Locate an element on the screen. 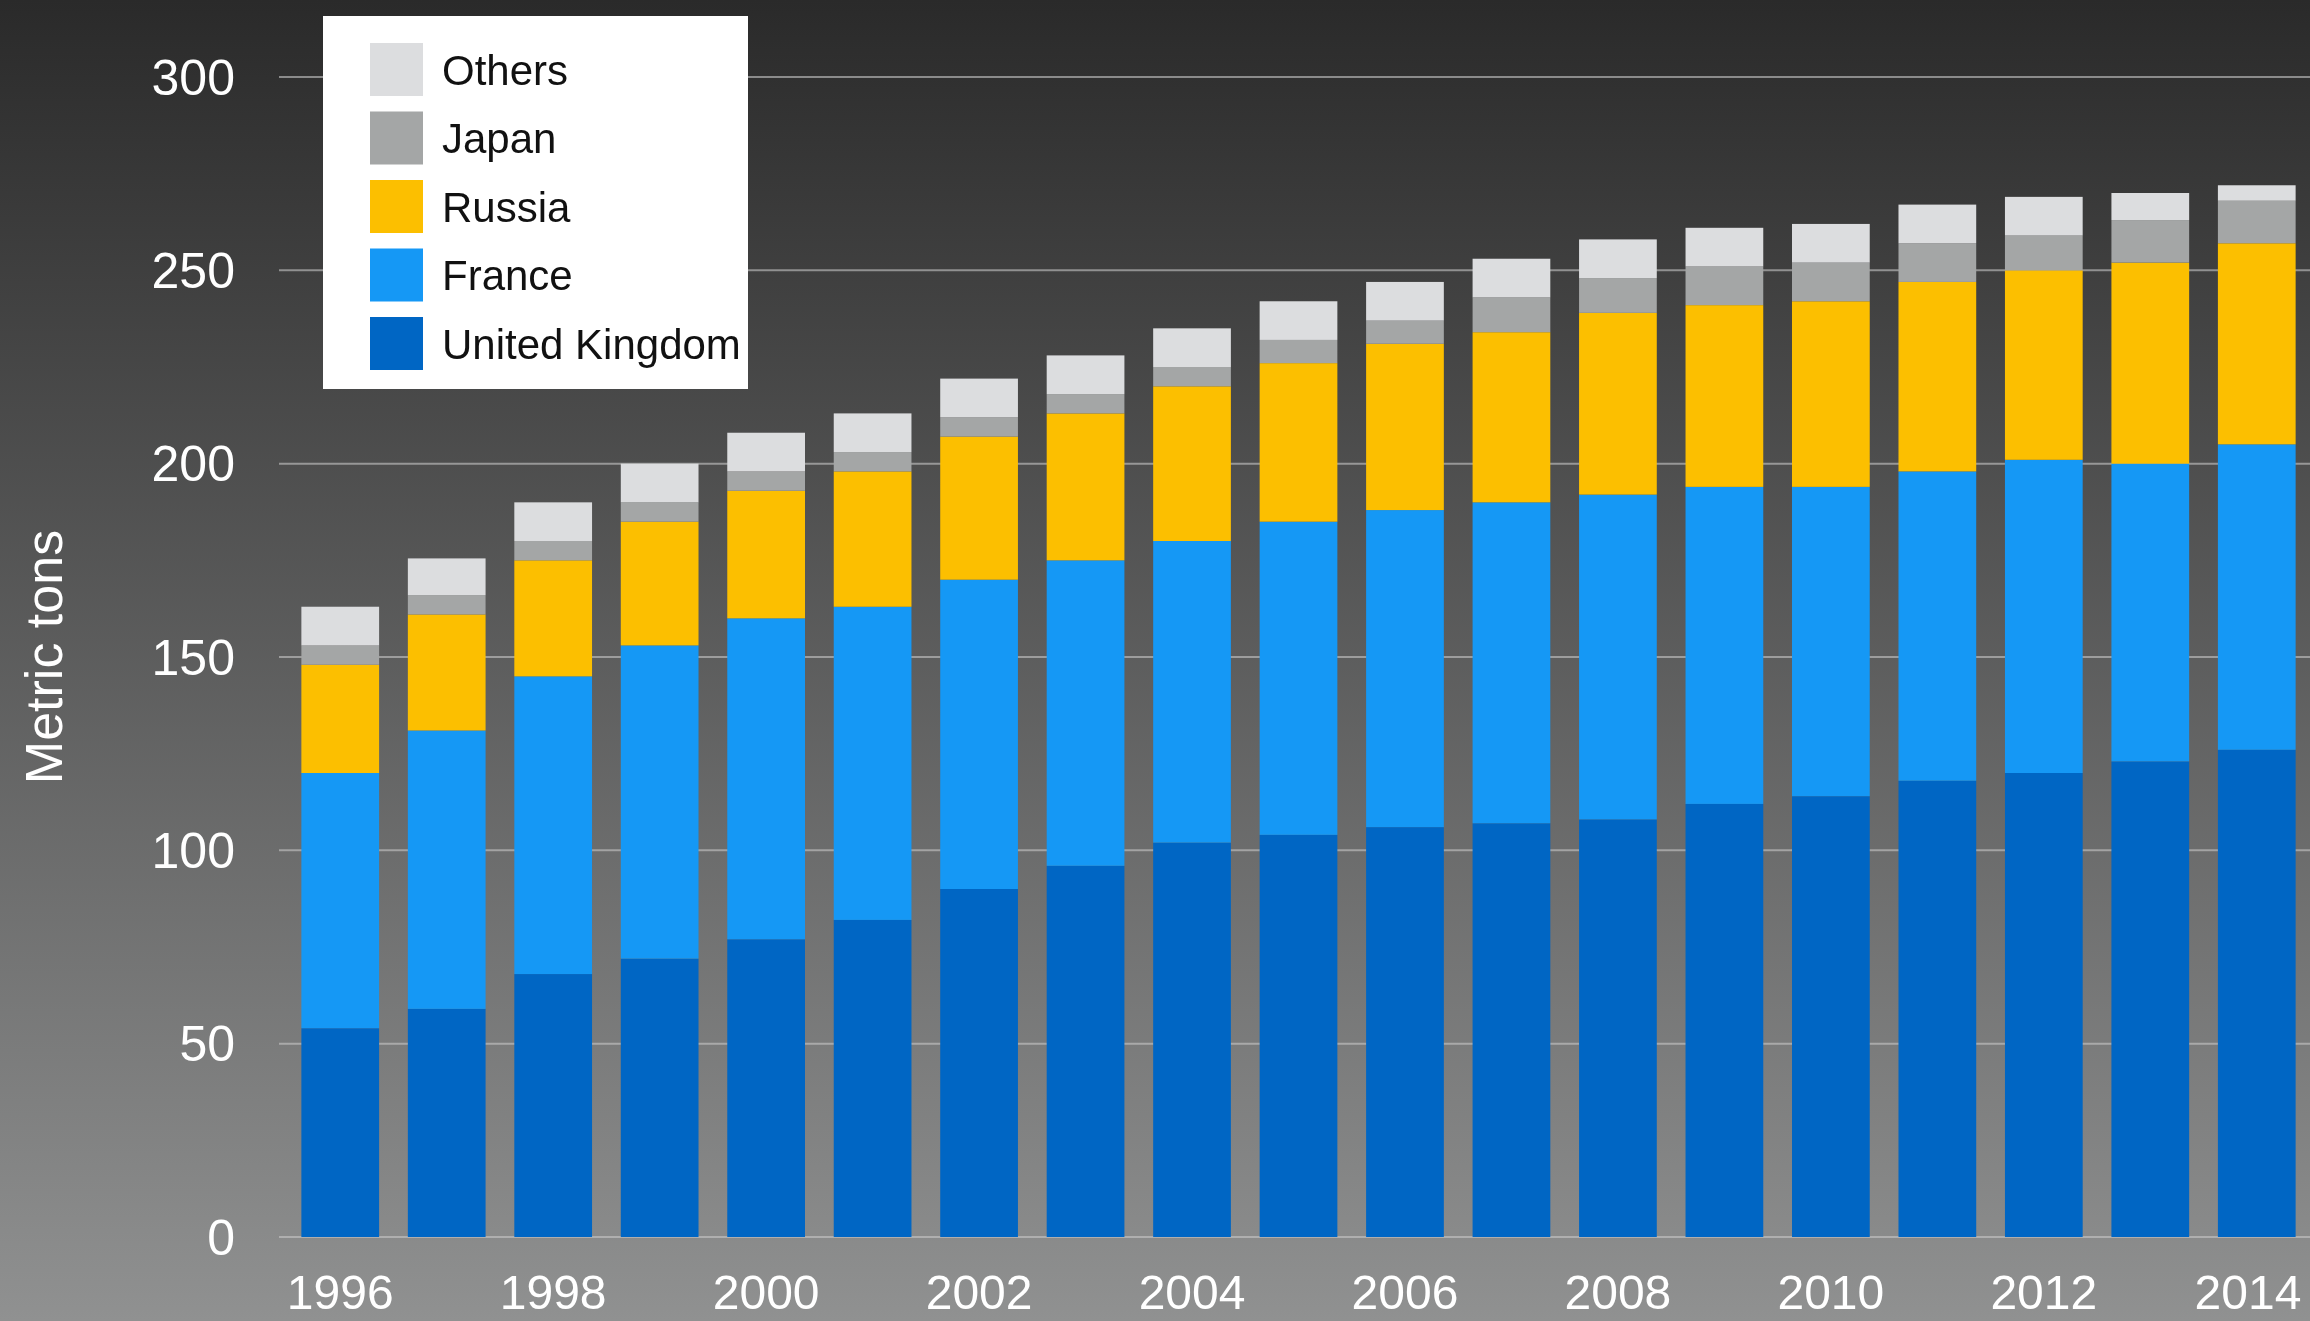 This screenshot has height=1321, width=2310. y-tick-label: 250 is located at coordinates (193, 270).